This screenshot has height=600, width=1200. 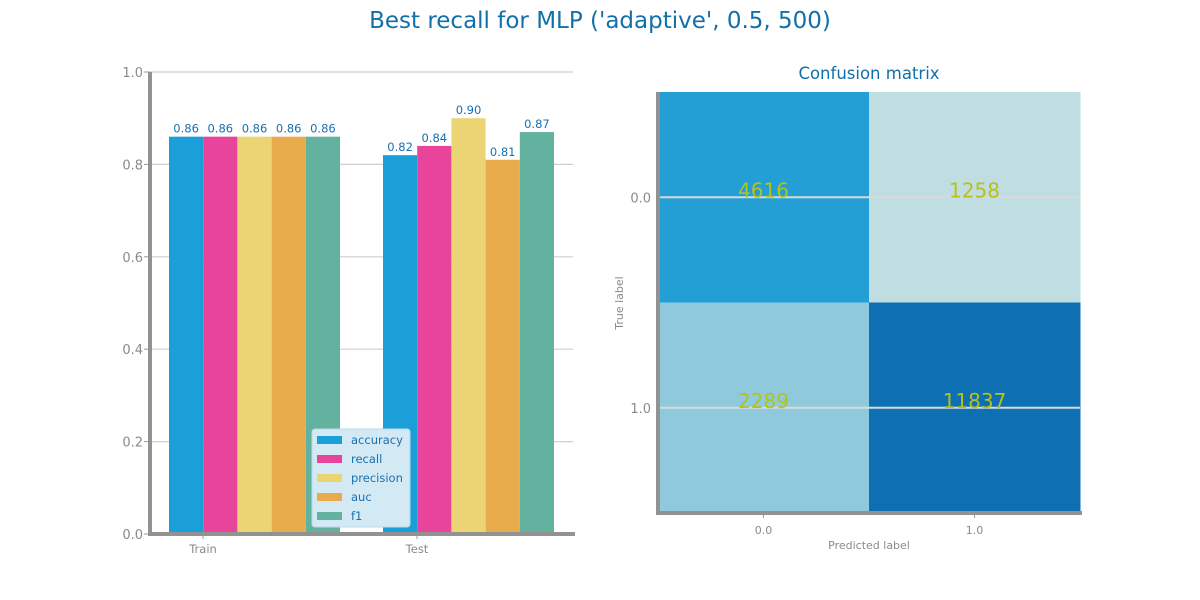 I want to click on bar-auc-train, so click(x=288, y=335).